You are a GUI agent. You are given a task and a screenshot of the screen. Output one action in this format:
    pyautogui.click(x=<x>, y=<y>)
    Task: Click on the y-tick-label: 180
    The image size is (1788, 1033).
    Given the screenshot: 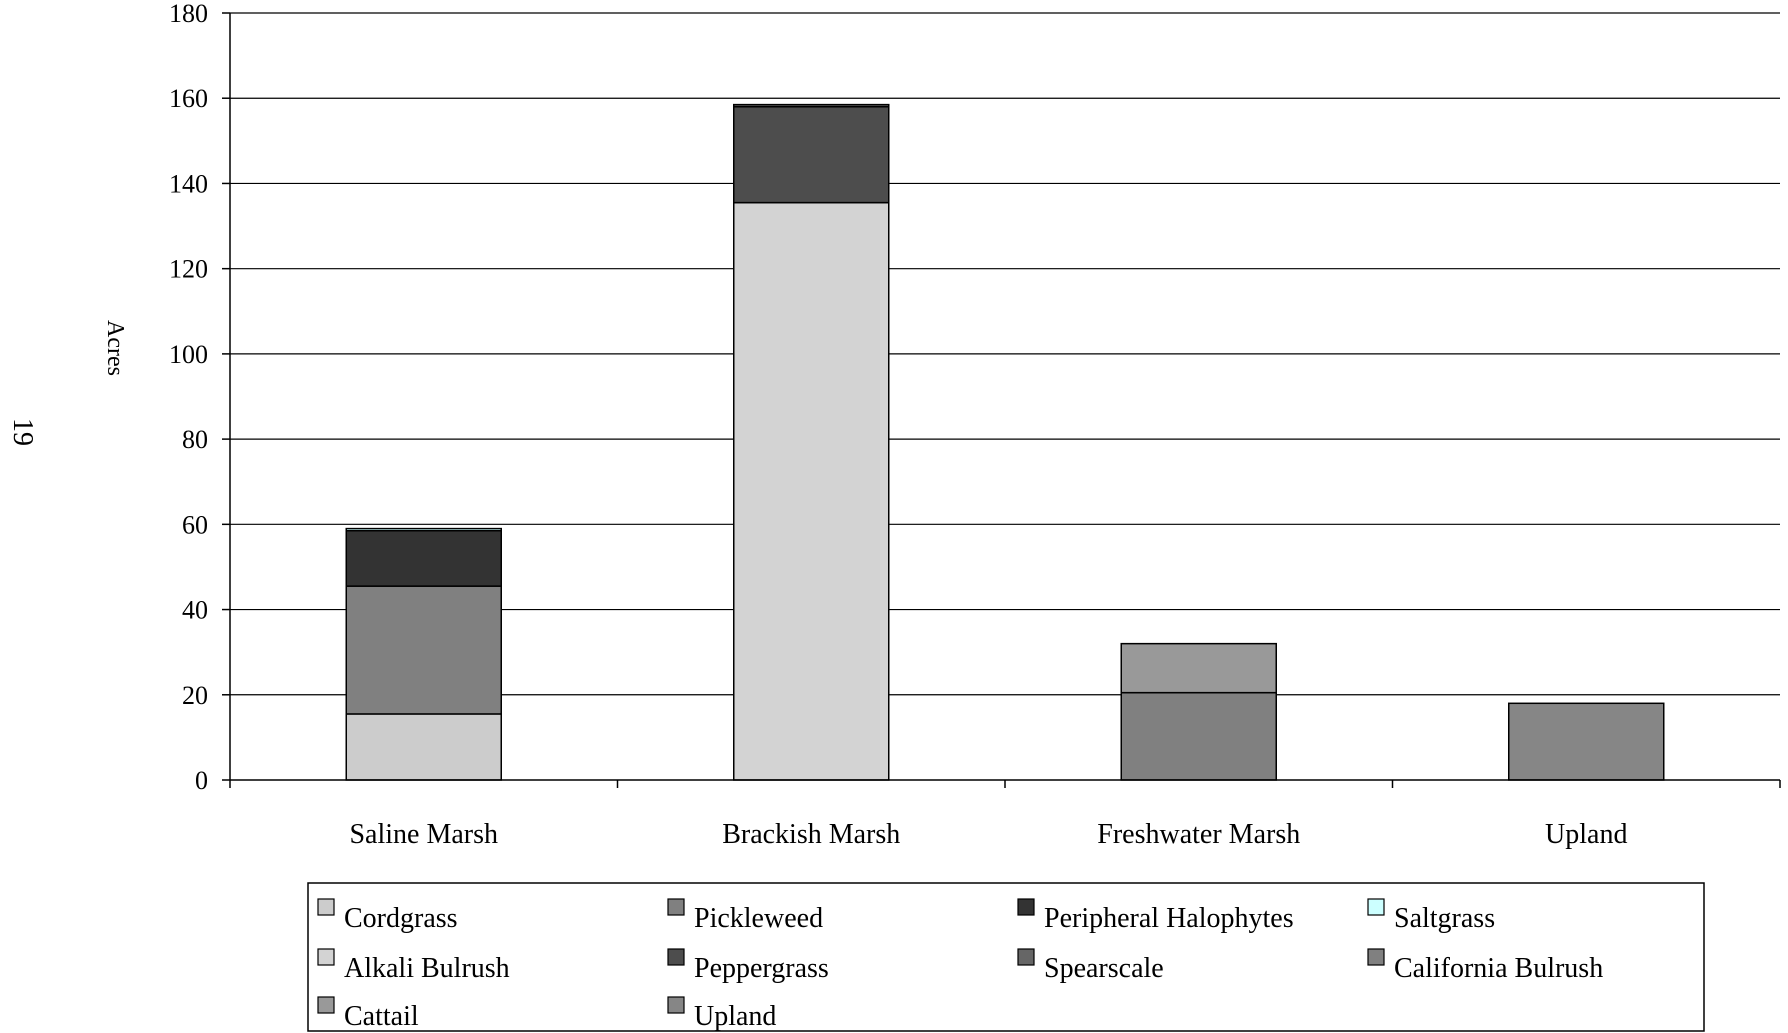 What is the action you would take?
    pyautogui.click(x=188, y=14)
    